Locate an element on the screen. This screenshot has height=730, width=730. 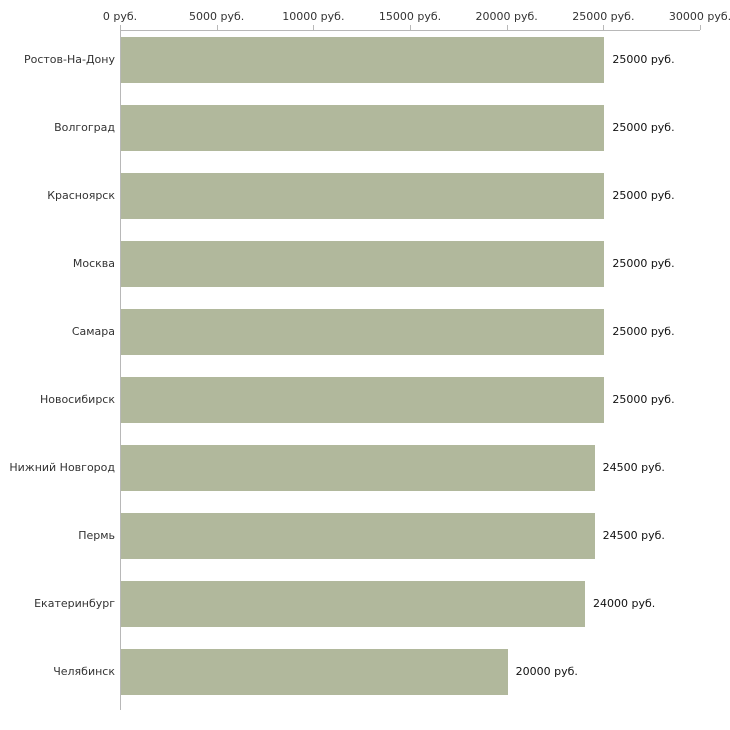
y-axis-line is located at coordinates (120, 370).